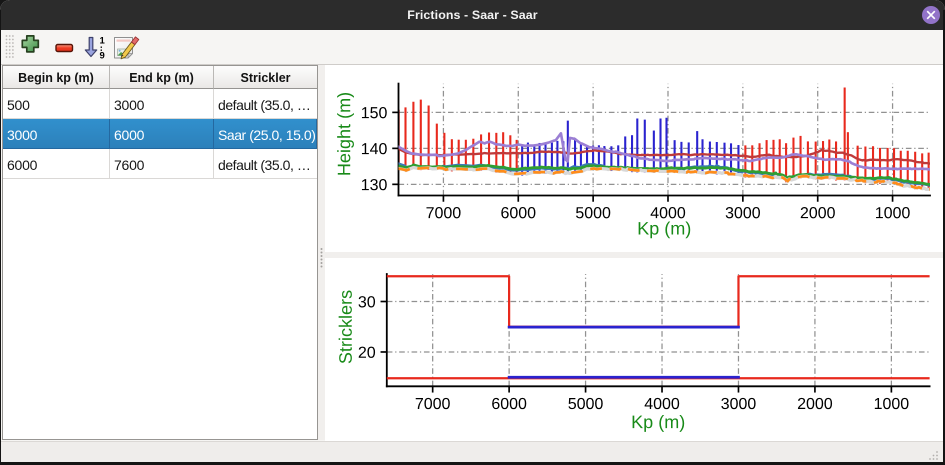  I want to click on svg-text: 1, so click(103, 41).